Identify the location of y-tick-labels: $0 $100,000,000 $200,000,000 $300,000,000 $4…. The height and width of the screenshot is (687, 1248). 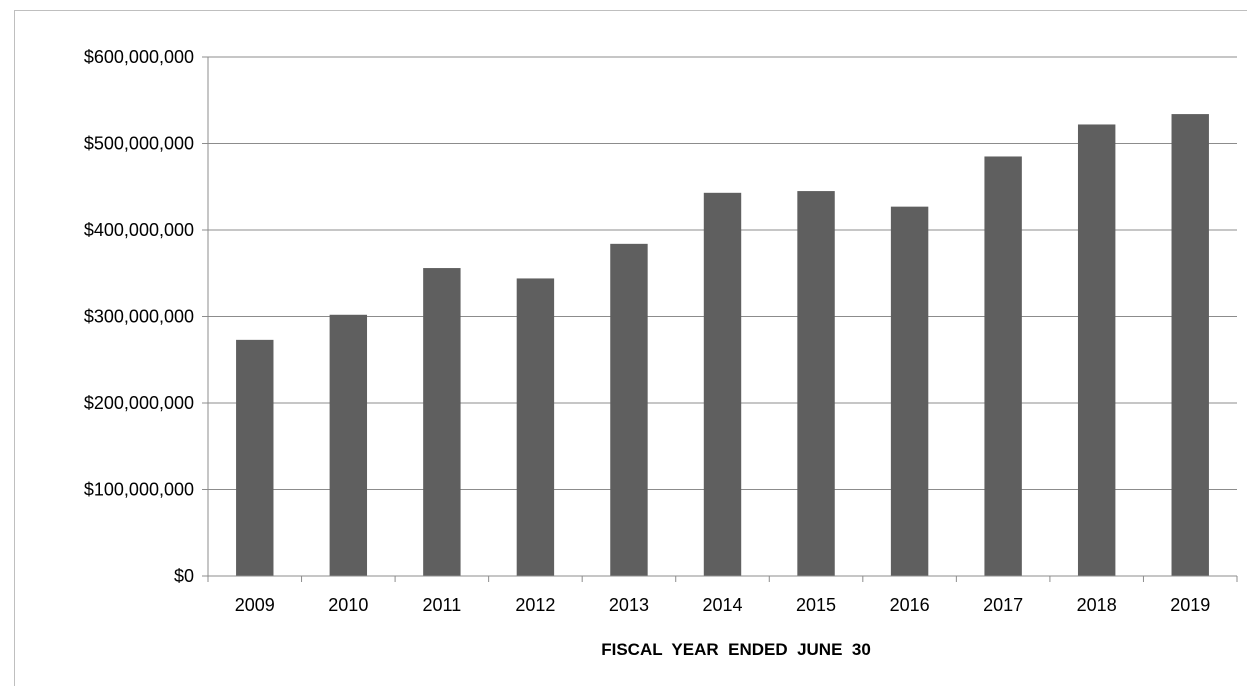
(139, 316).